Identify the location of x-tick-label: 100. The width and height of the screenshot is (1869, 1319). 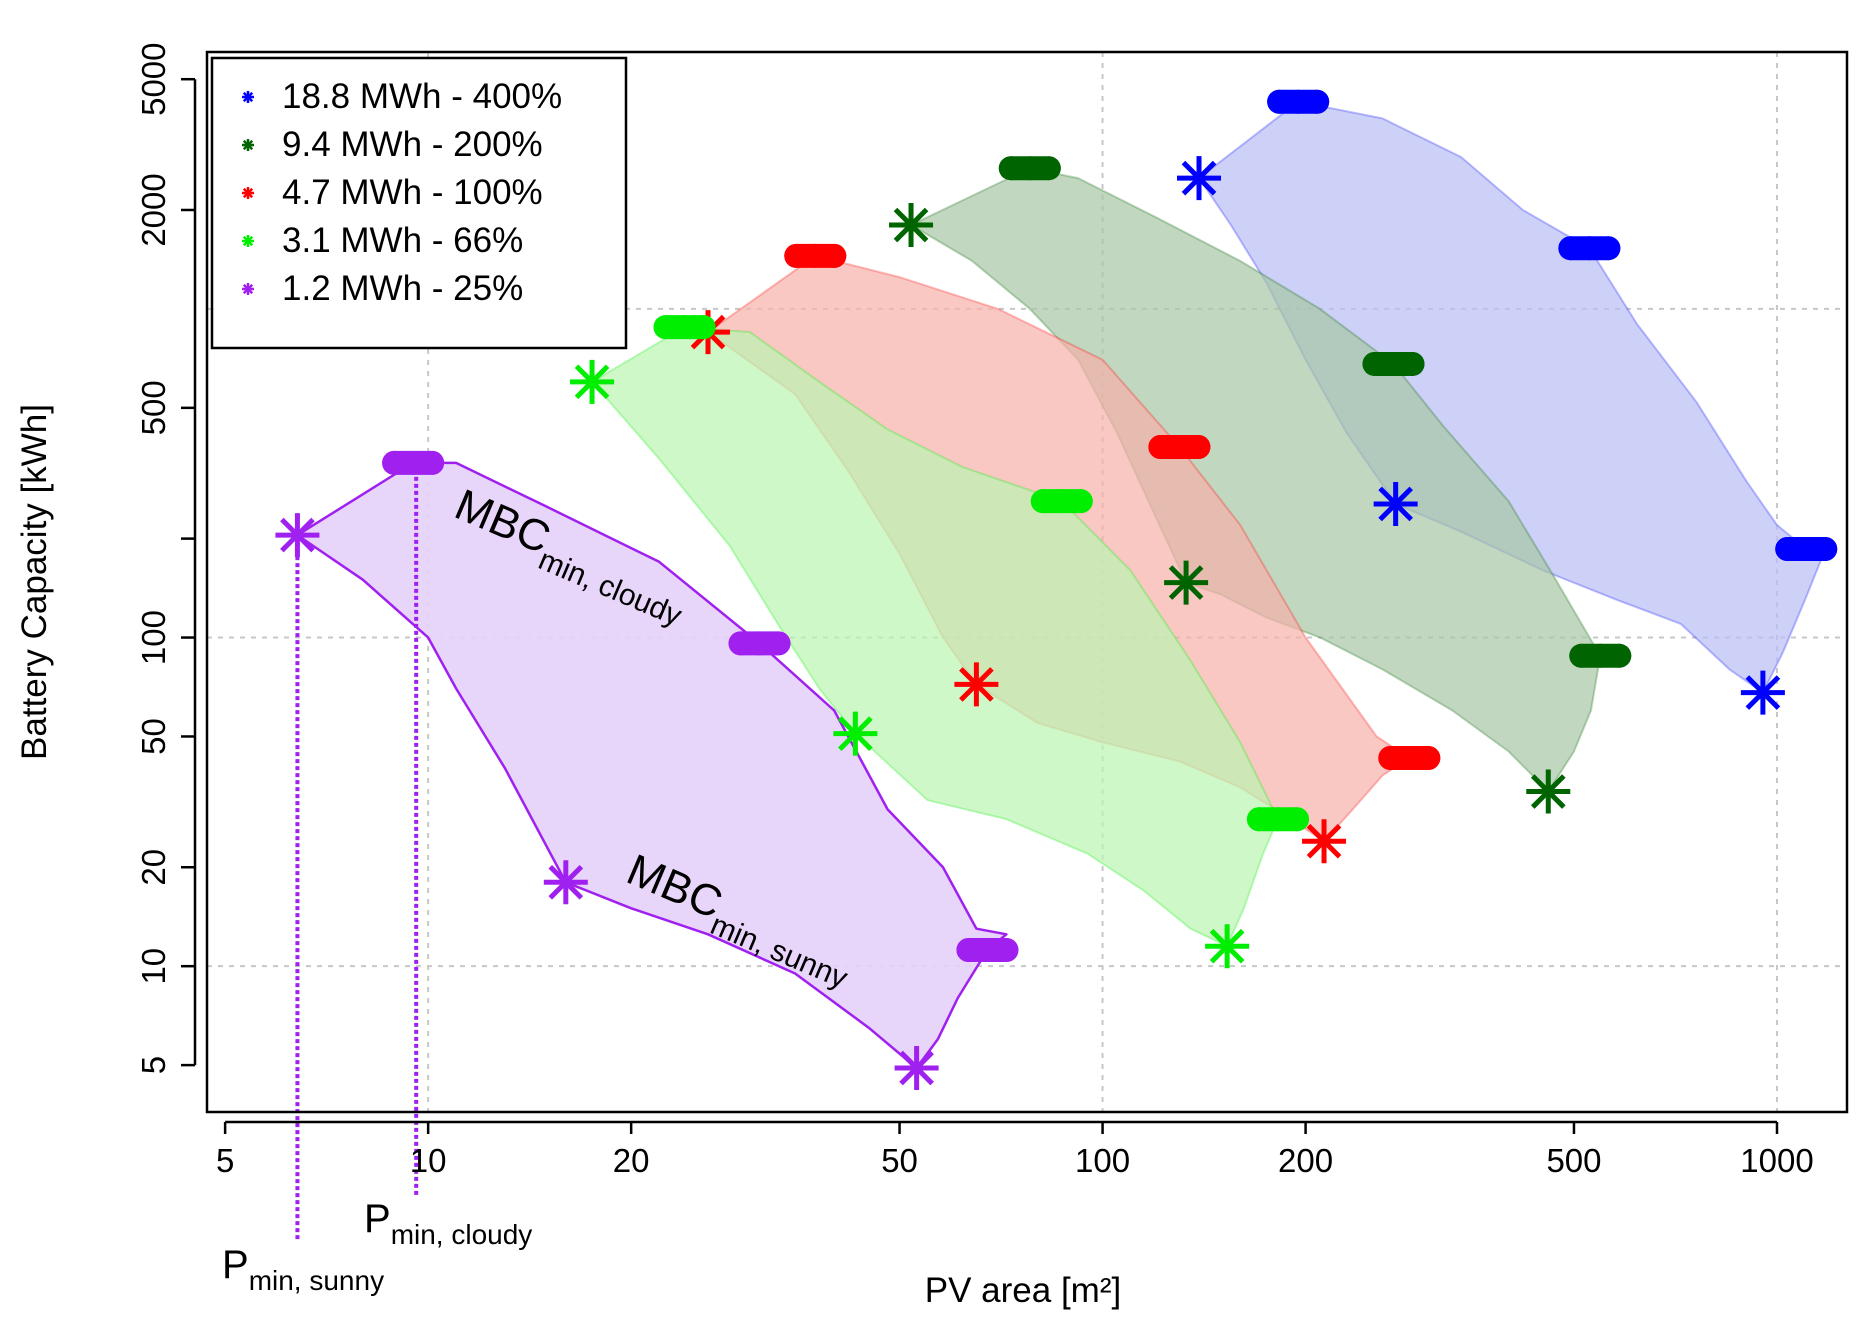
(1102, 1160).